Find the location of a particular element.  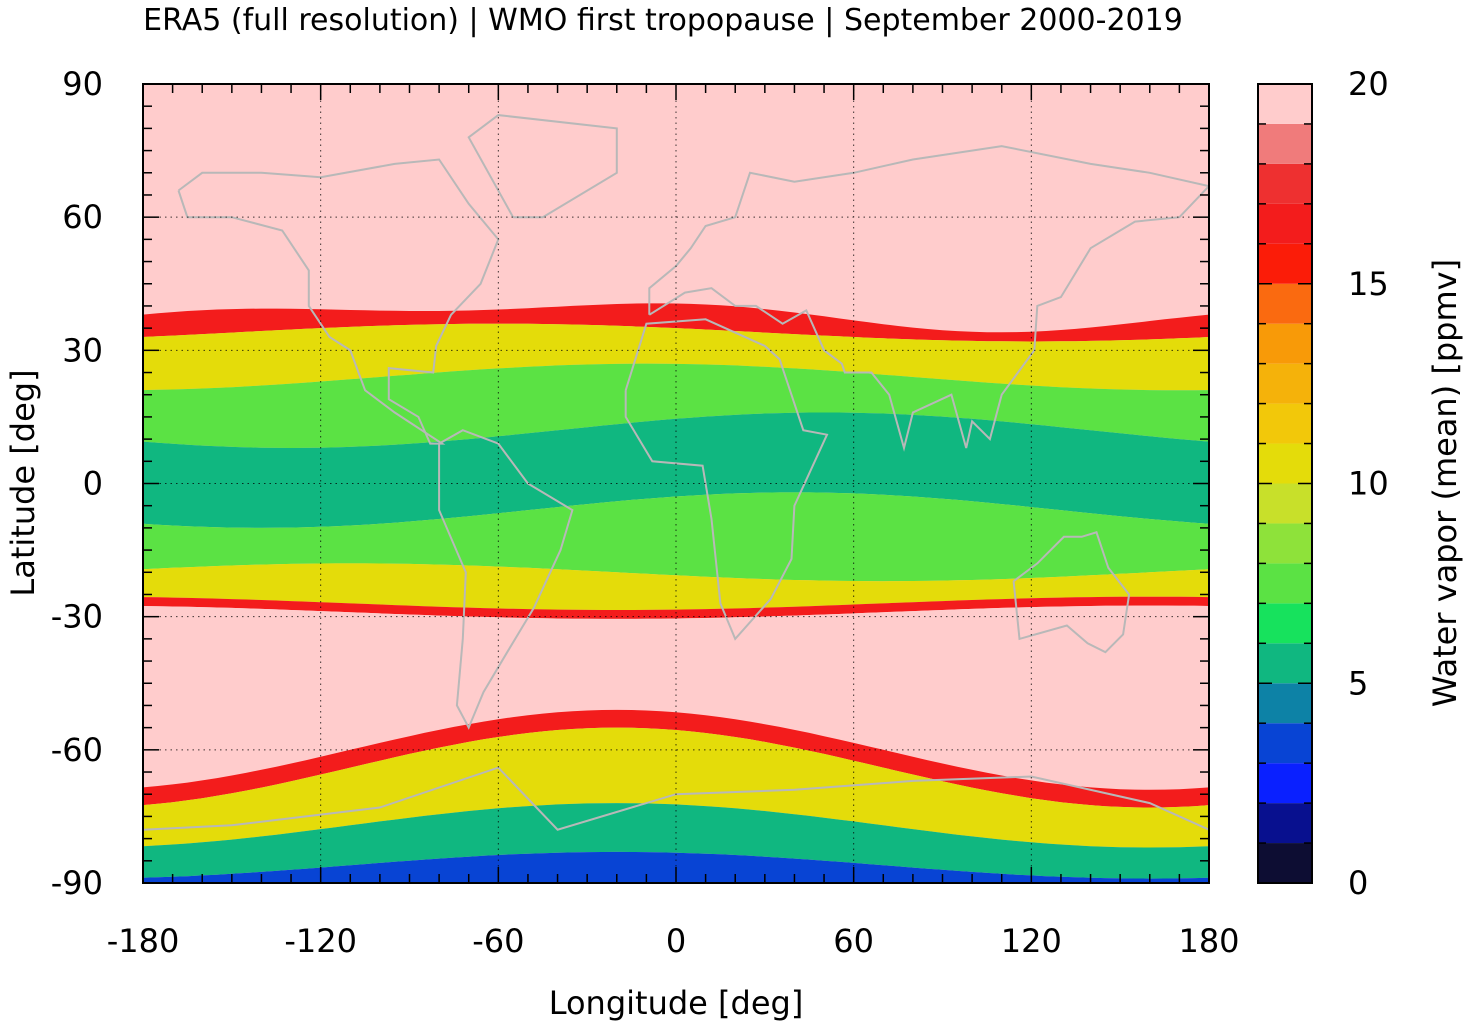

colorbar-tick-labels: 0 5 10 15 20 is located at coordinates (1368, 483).